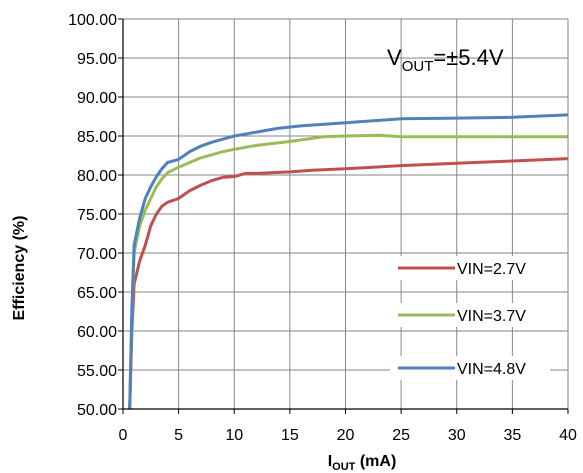 This screenshot has height=473, width=583. I want to click on y-axis-title: Efficiency (%), so click(19, 268).